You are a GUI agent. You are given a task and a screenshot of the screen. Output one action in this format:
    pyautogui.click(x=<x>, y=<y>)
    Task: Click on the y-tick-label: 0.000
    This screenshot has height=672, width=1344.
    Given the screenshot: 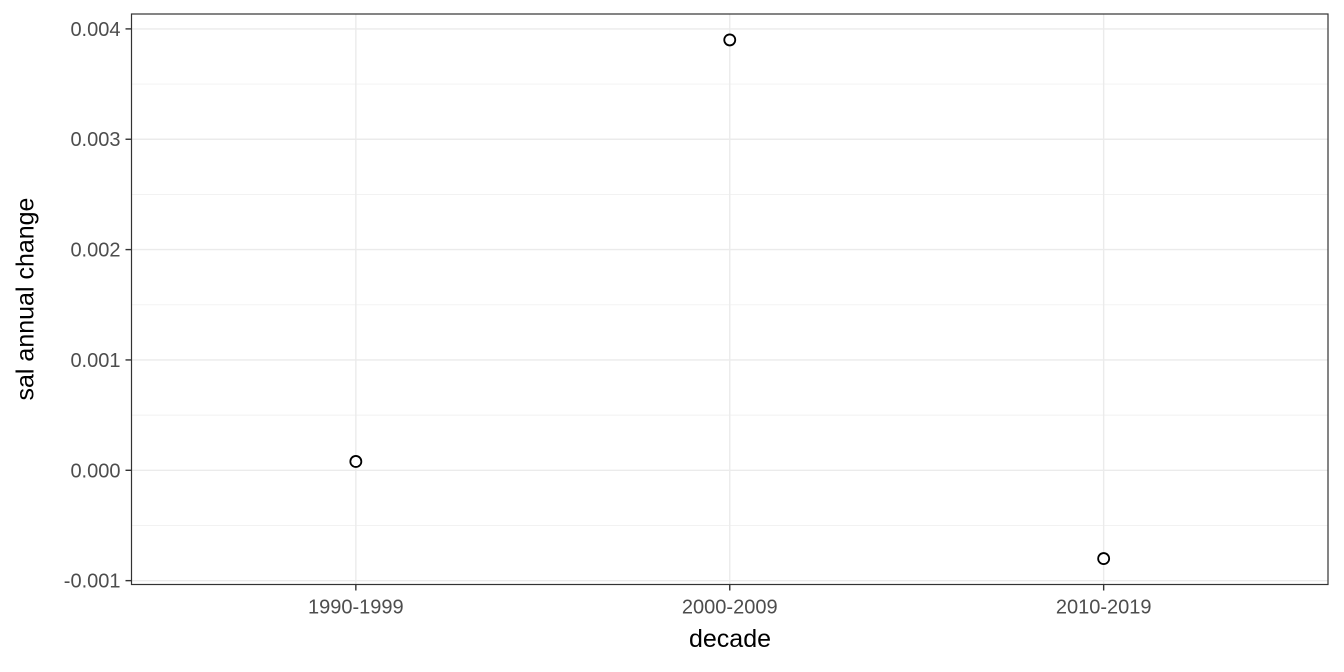 What is the action you would take?
    pyautogui.click(x=95, y=471)
    